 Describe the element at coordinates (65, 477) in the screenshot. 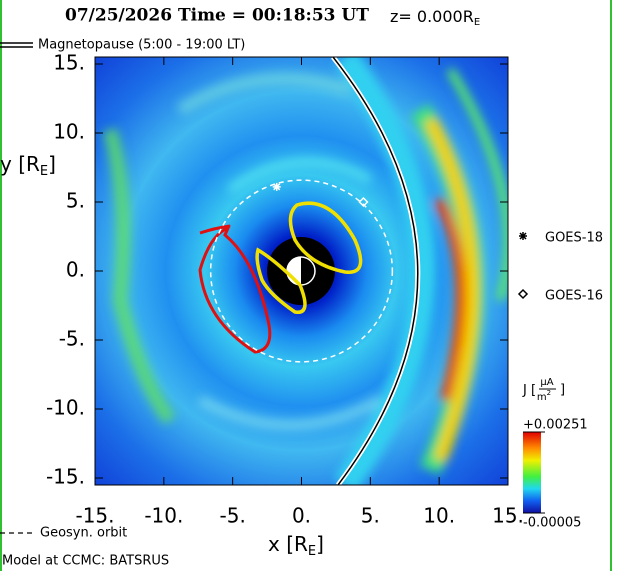

I see `y-tick-label: -15.` at that location.